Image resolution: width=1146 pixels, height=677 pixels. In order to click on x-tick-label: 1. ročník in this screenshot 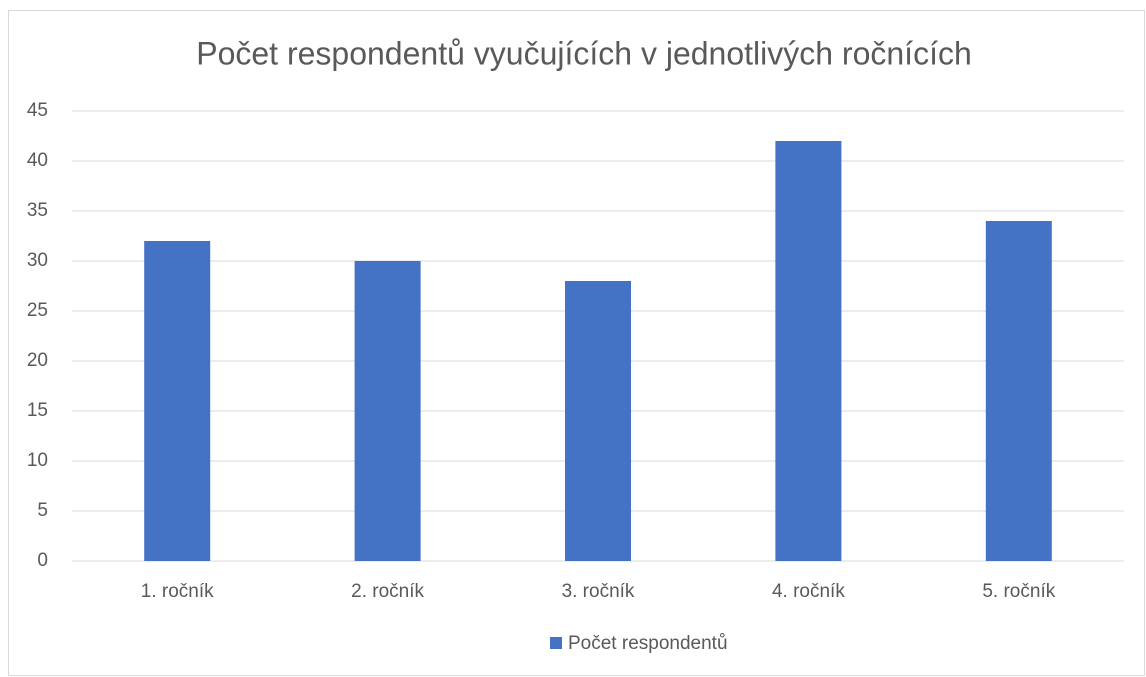, I will do `click(177, 591)`.